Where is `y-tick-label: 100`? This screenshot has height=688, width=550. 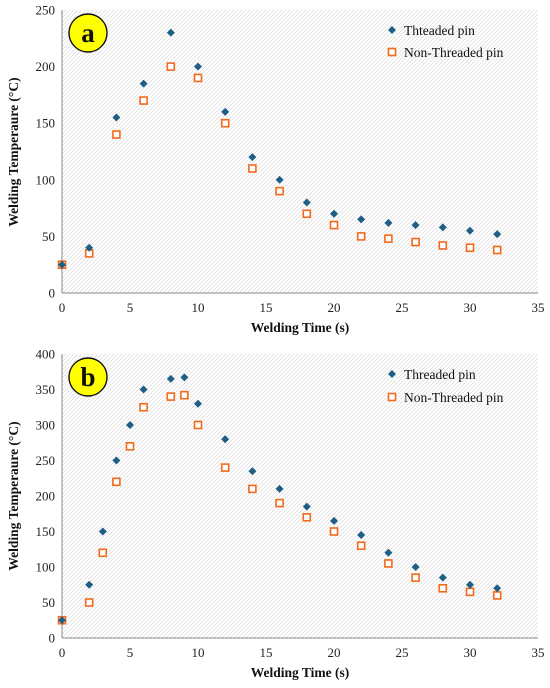 y-tick-label: 100 is located at coordinates (46, 179).